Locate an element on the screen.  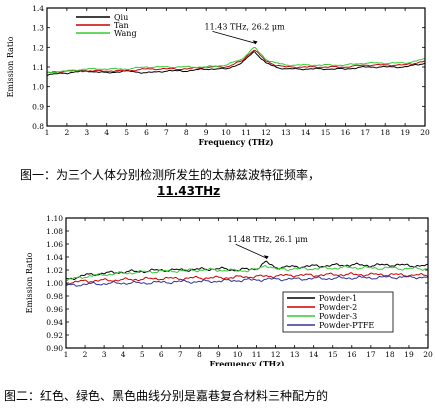
series-line-wang is located at coordinates (236, 60).